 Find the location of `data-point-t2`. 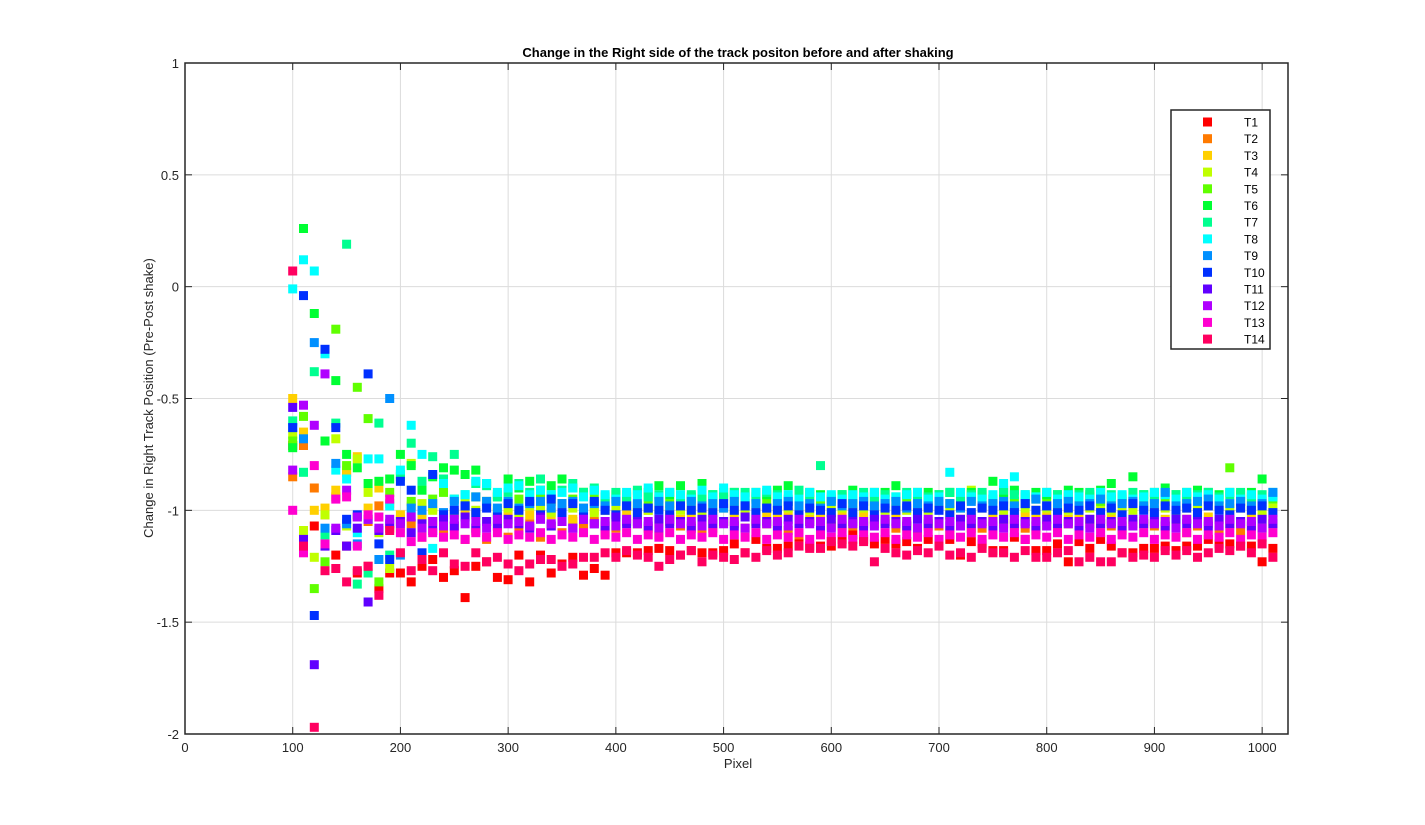

data-point-t2 is located at coordinates (1241, 530).